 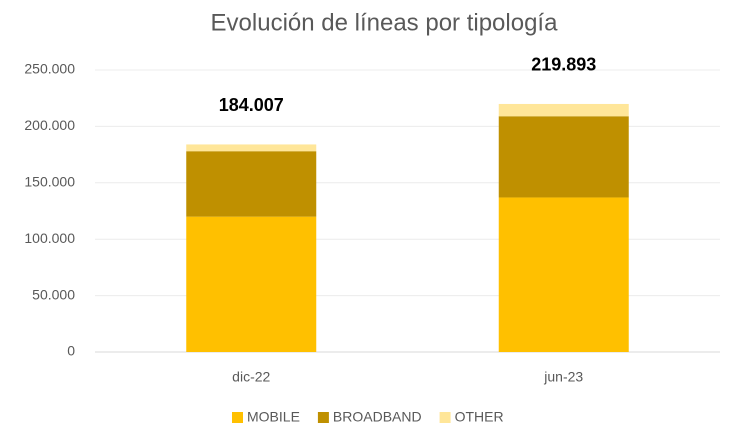 What do you see at coordinates (49, 238) in the screenshot?
I see `y-tick-label: 100.000` at bounding box center [49, 238].